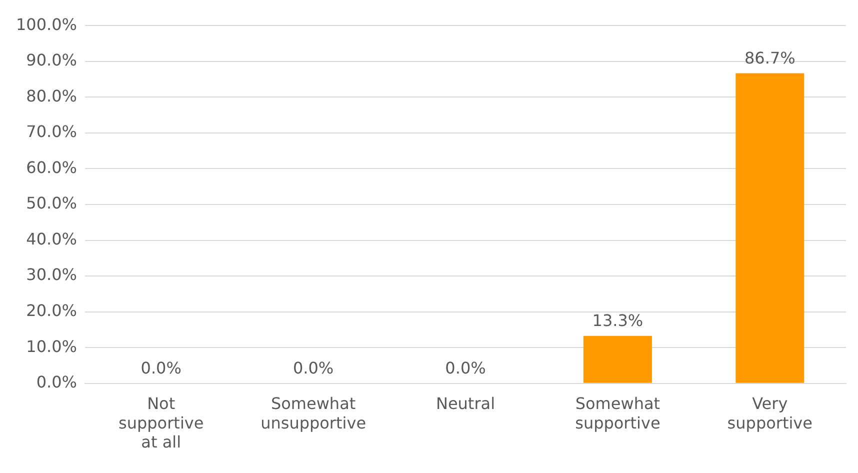 The width and height of the screenshot is (858, 473). Describe the element at coordinates (52, 310) in the screenshot. I see `y-tick-label: 20.0%` at that location.